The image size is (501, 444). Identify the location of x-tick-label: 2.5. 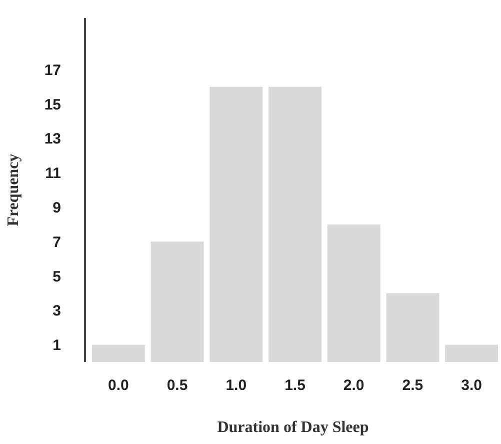
(413, 385).